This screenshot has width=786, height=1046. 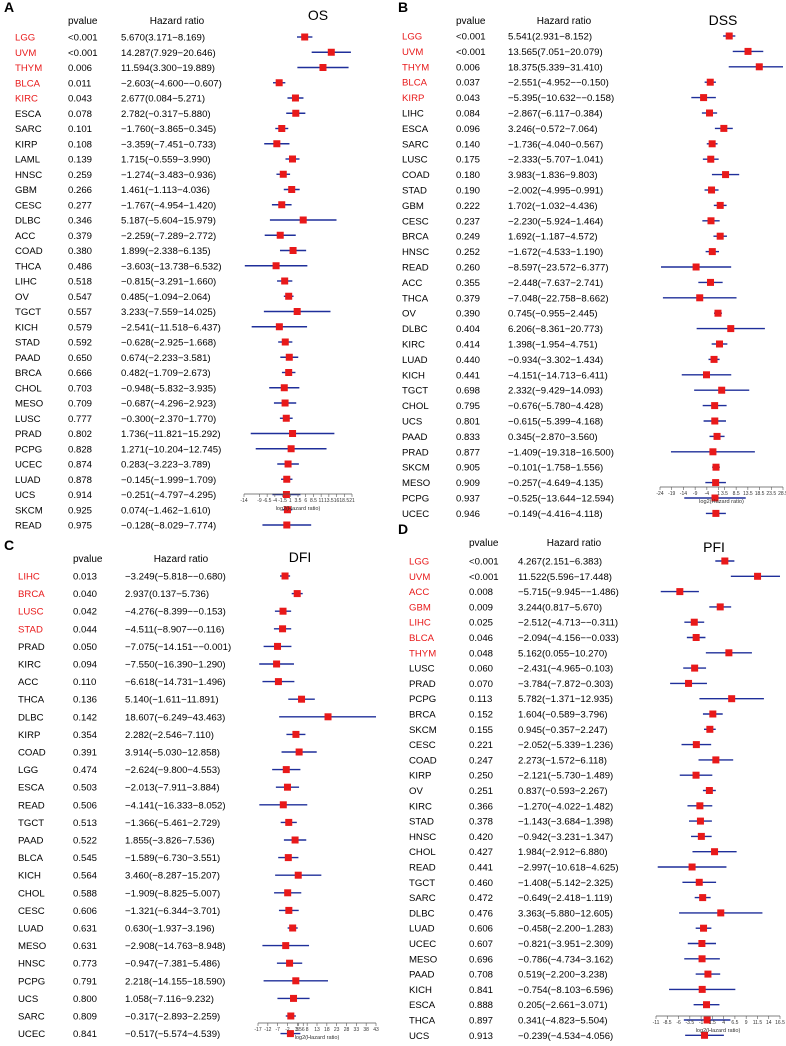 What do you see at coordinates (167, 594) in the screenshot?
I see `panel-c-row-hr: 2.937(0.137−5.736)` at bounding box center [167, 594].